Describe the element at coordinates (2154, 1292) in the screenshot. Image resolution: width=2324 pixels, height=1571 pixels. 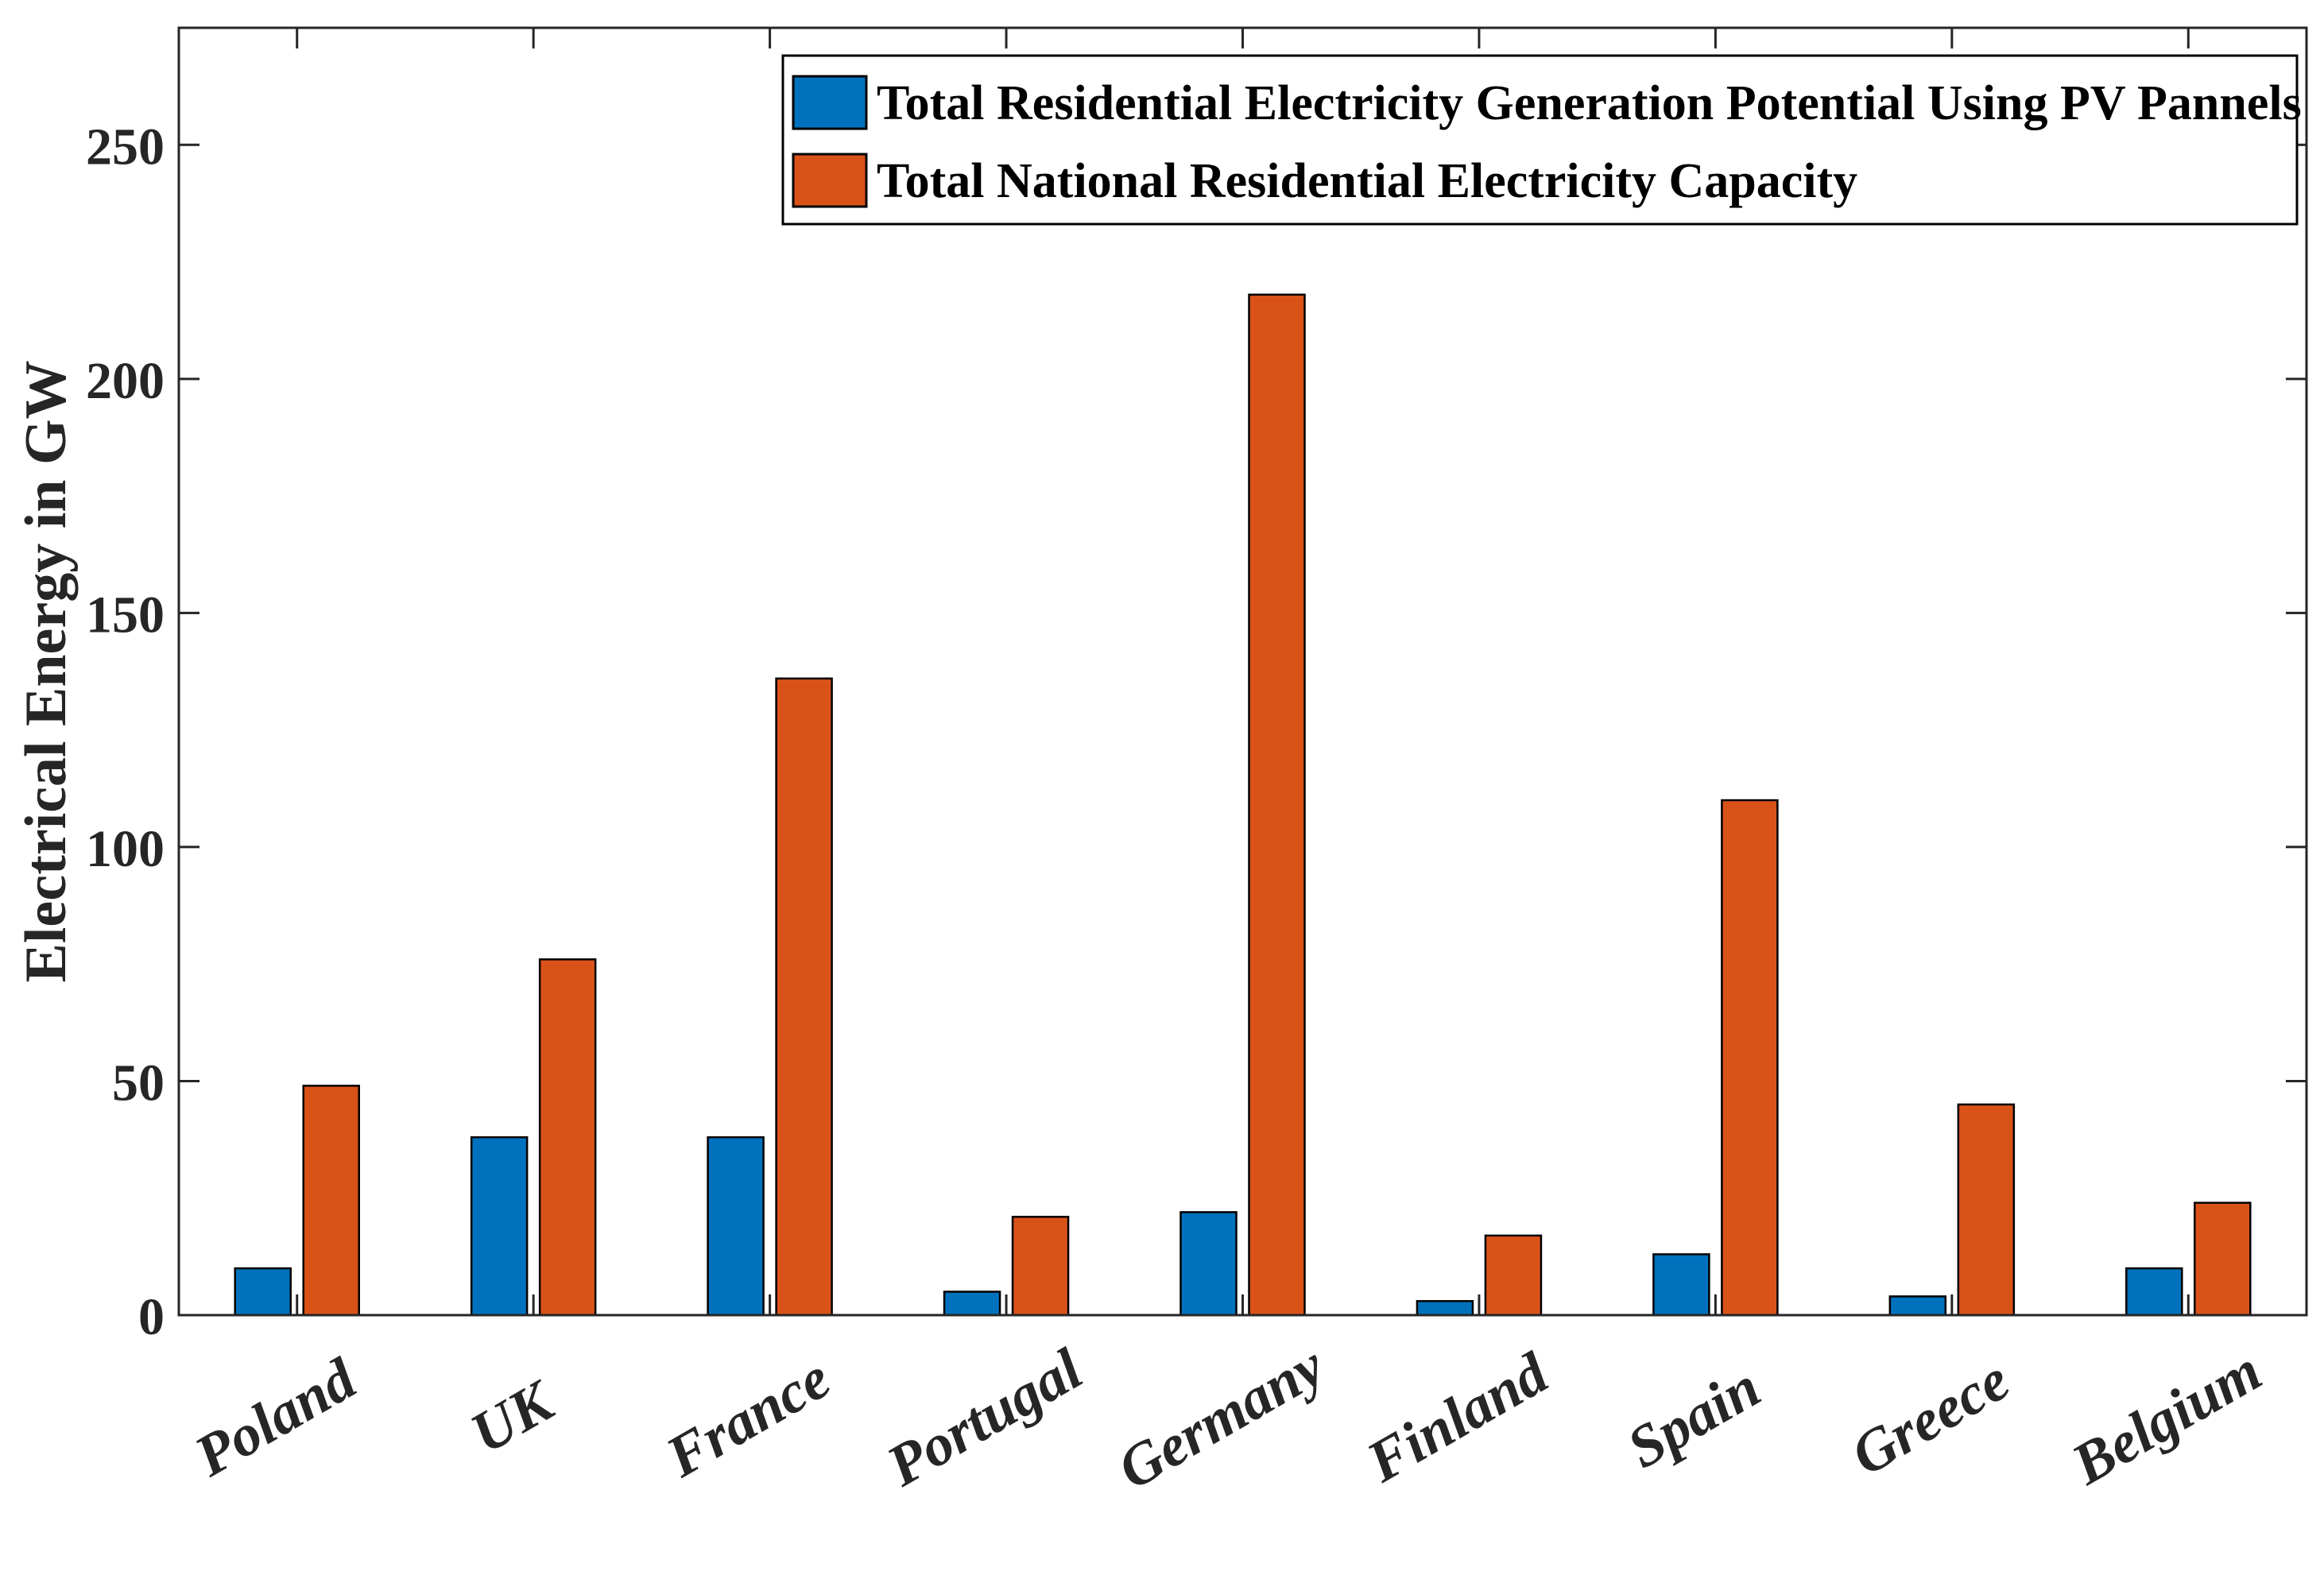
I see `bar-pv-potential-belgium` at that location.